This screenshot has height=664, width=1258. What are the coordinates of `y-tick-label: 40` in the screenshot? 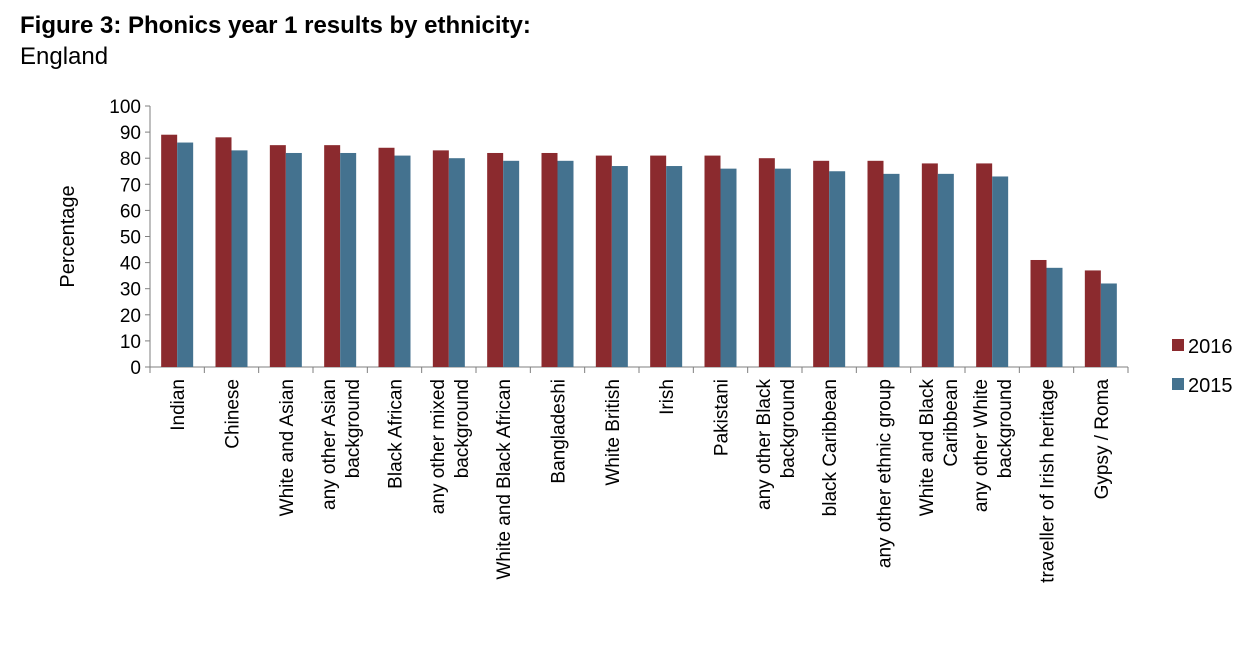 It's located at (130, 264).